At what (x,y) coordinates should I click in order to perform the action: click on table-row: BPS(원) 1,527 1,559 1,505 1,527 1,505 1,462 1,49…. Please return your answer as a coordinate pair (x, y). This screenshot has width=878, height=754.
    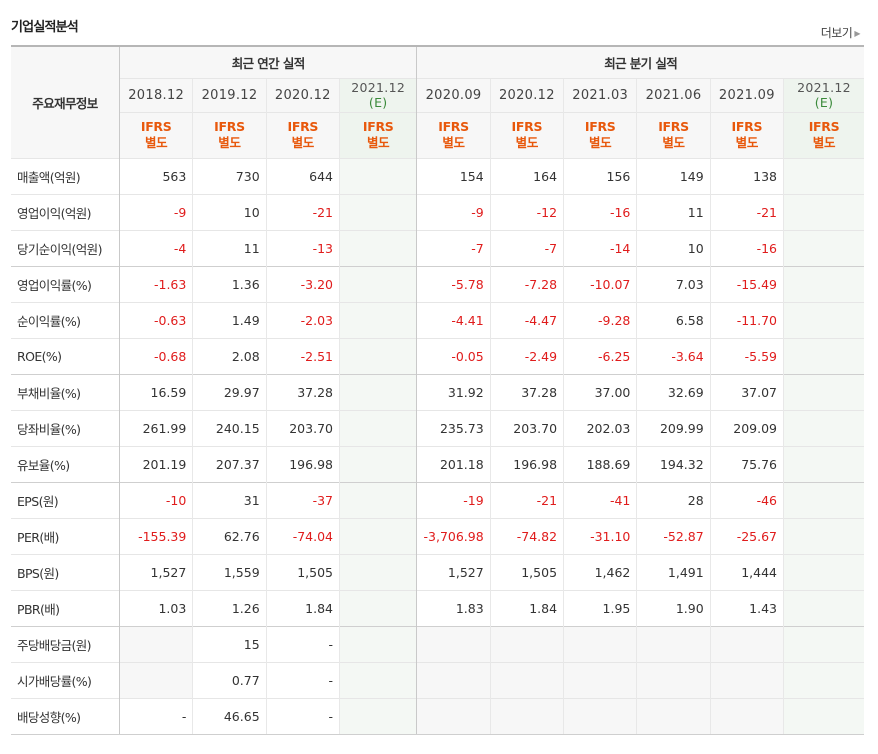
    Looking at the image, I should click on (437, 571).